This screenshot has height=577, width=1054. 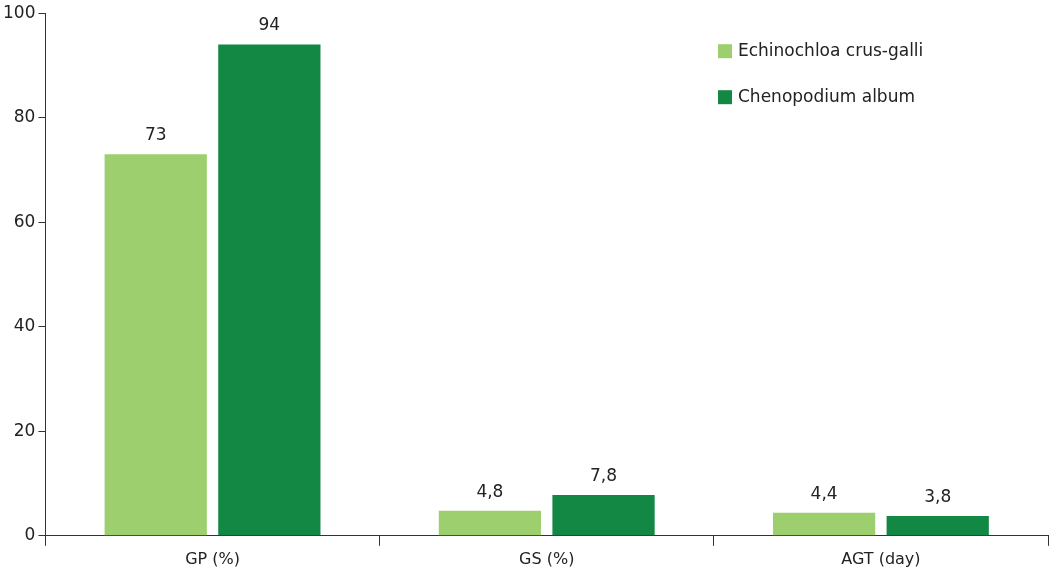 I want to click on legend-label: Chenopodium album, so click(x=826, y=95).